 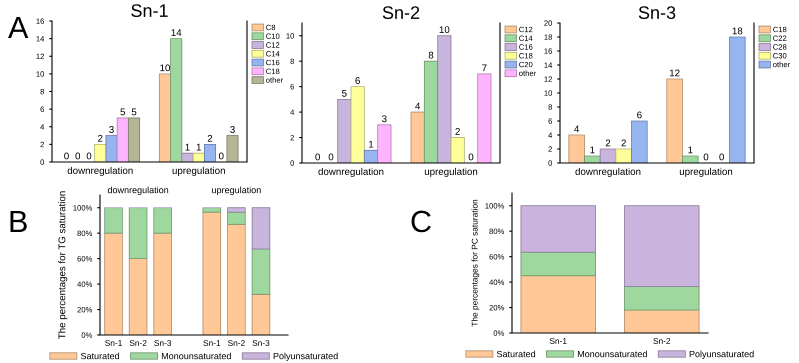 I want to click on y-axis-title: The percentages for TG saturation, so click(x=63, y=265).